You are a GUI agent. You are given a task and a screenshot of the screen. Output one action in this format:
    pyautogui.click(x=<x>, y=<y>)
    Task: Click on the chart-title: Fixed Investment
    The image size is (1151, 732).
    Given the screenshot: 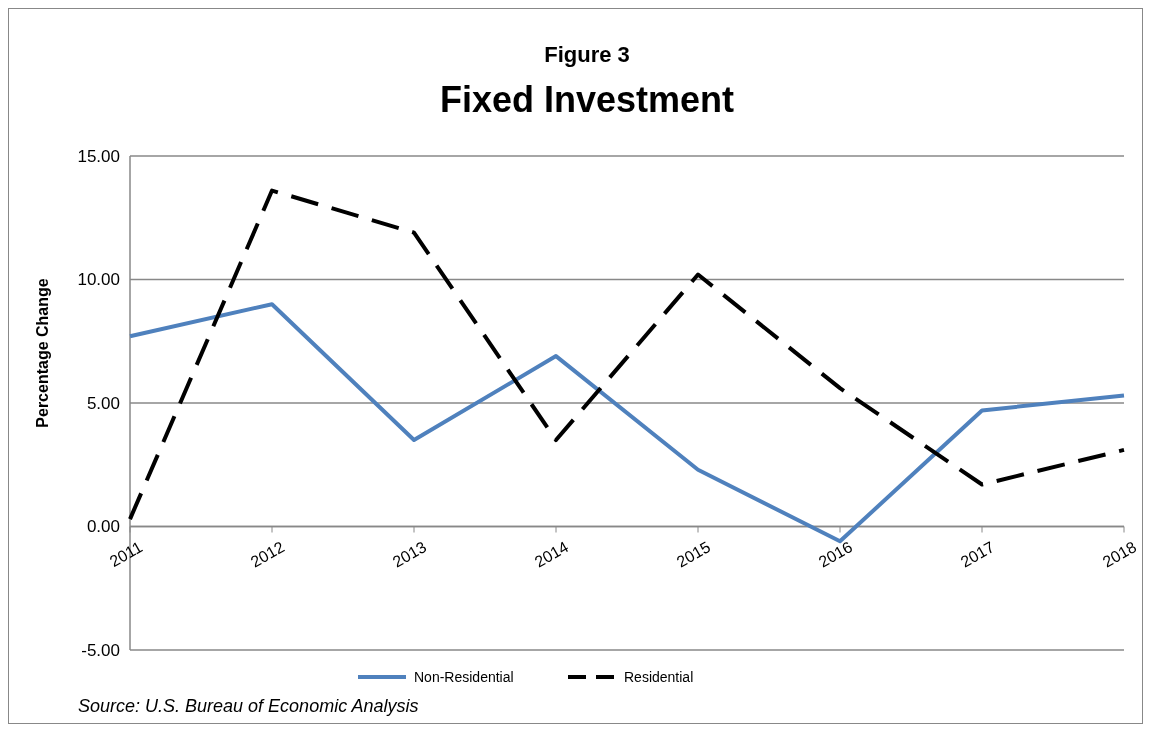 What is the action you would take?
    pyautogui.click(x=587, y=99)
    